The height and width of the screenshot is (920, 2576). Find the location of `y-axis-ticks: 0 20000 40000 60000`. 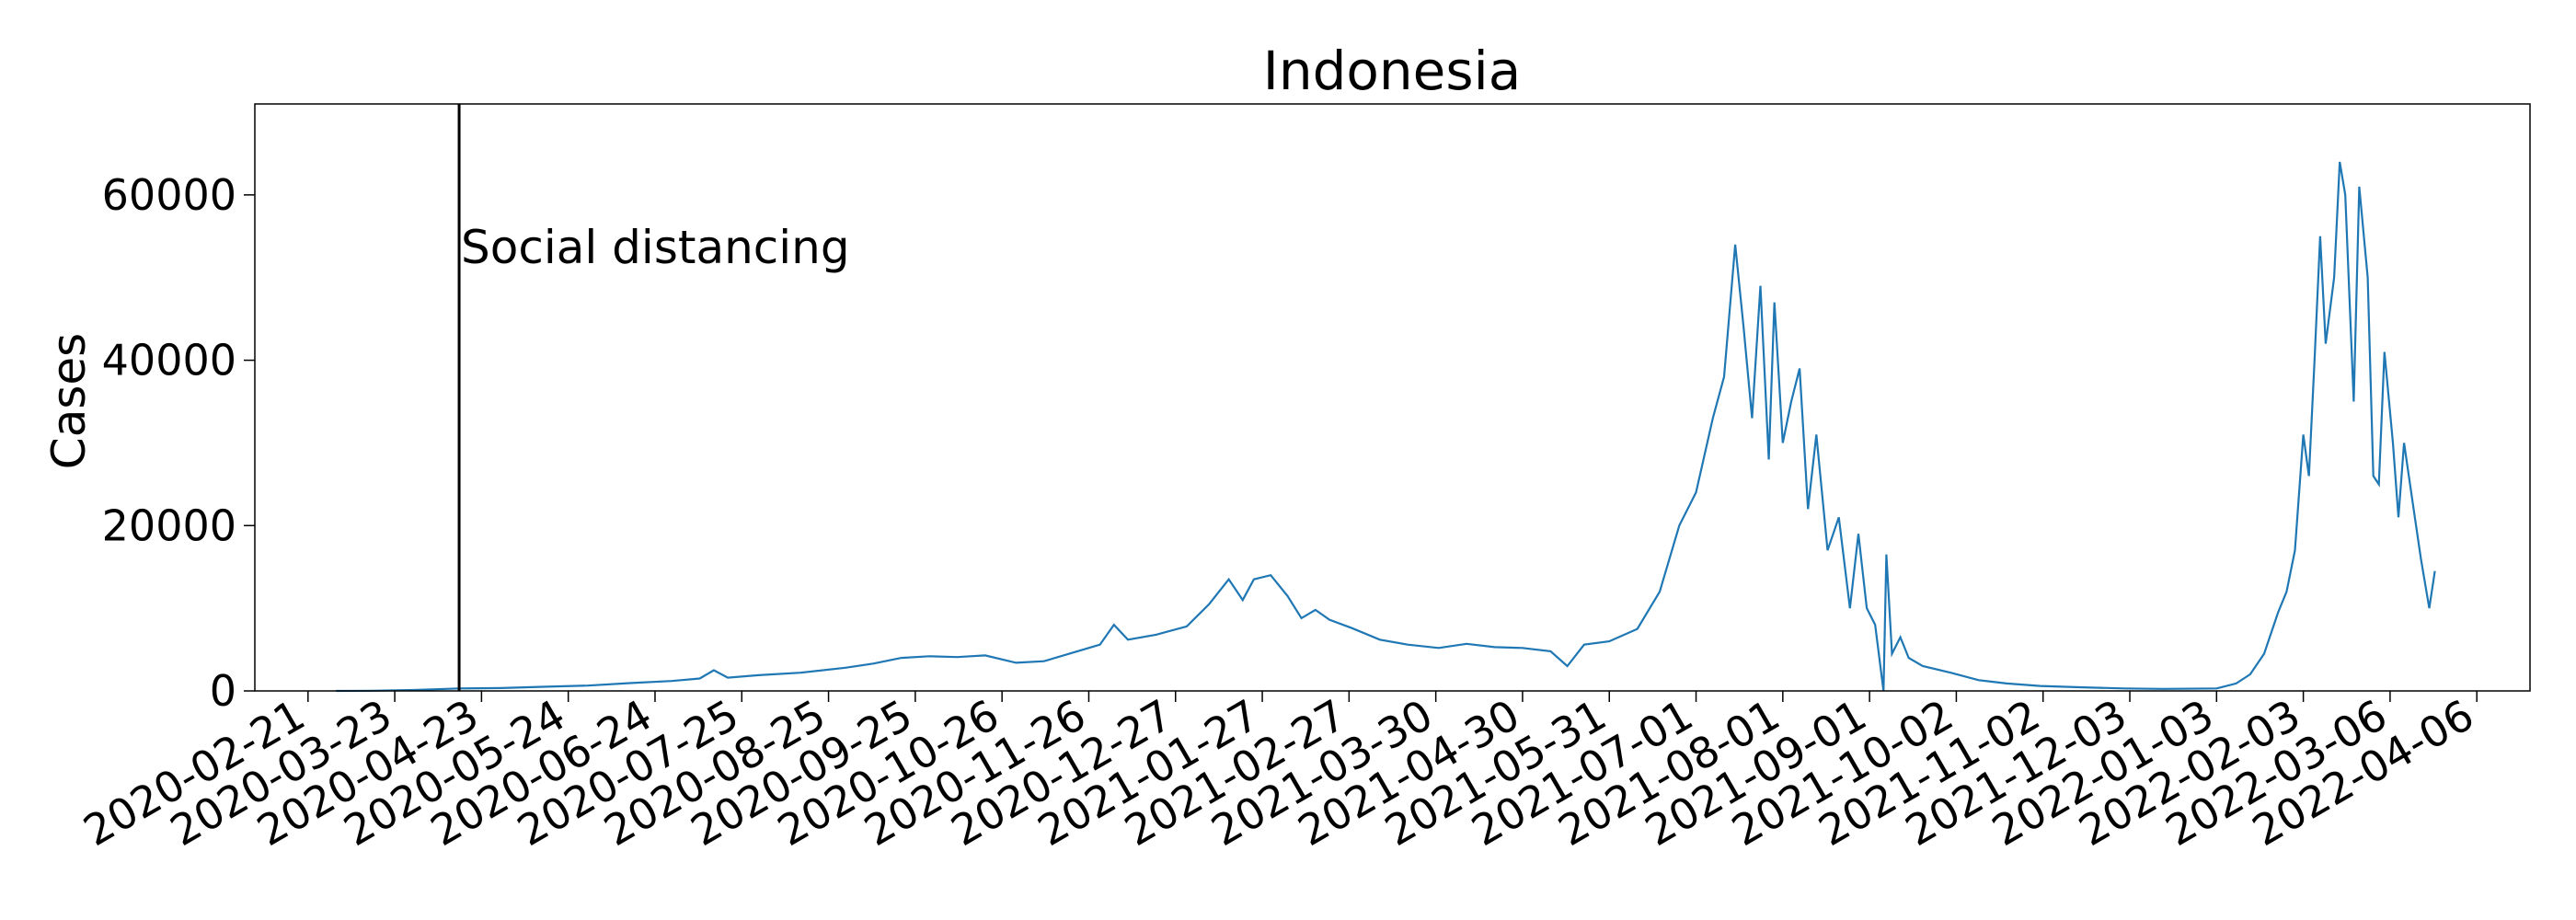

y-axis-ticks: 0 20000 40000 60000 is located at coordinates (178, 443).